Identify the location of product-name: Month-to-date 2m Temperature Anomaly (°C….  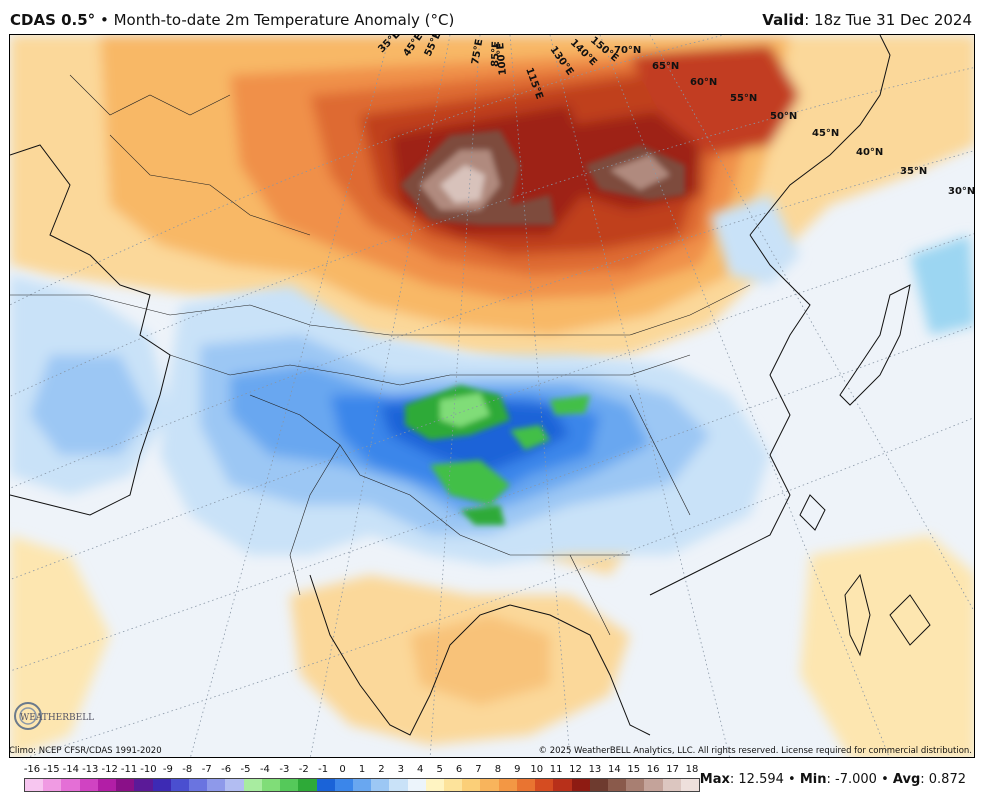
(284, 20).